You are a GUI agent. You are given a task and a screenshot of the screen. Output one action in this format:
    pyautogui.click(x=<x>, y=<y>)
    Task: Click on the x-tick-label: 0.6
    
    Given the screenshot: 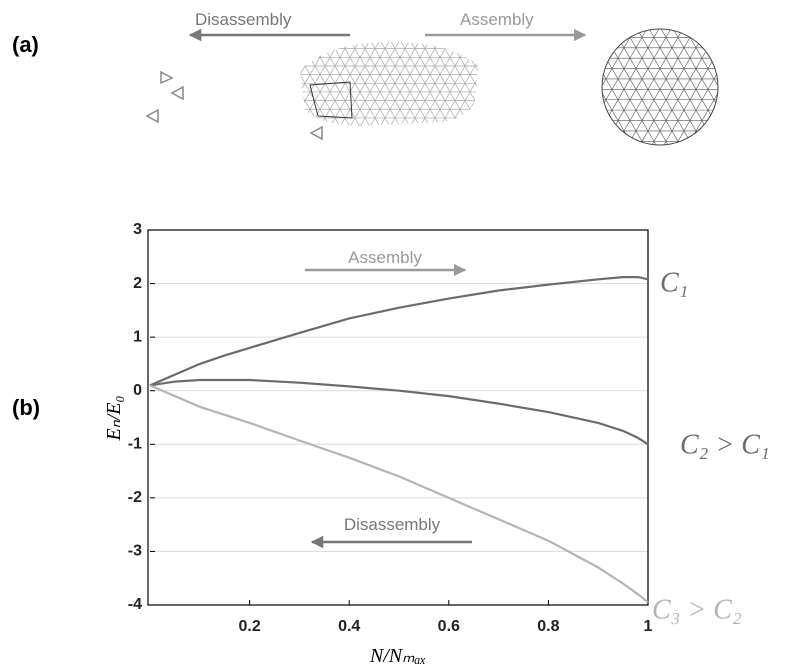 What is the action you would take?
    pyautogui.click(x=449, y=626)
    